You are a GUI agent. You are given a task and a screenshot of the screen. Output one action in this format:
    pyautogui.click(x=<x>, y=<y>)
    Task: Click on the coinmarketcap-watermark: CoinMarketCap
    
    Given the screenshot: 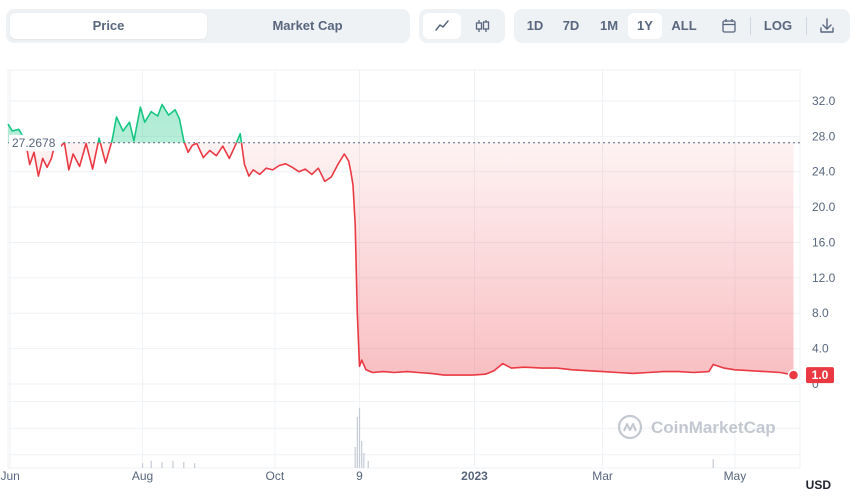 What is the action you would take?
    pyautogui.click(x=696, y=427)
    